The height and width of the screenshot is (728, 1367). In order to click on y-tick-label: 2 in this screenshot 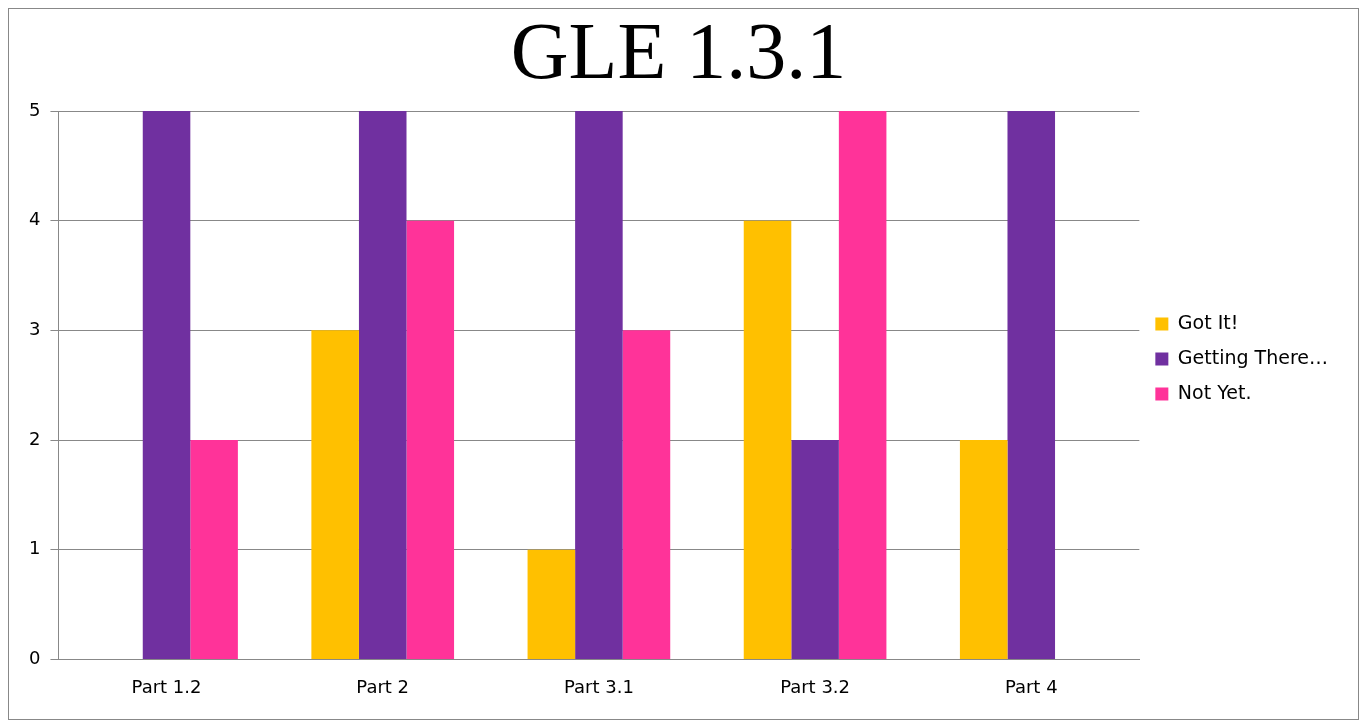, I will do `click(35, 438)`.